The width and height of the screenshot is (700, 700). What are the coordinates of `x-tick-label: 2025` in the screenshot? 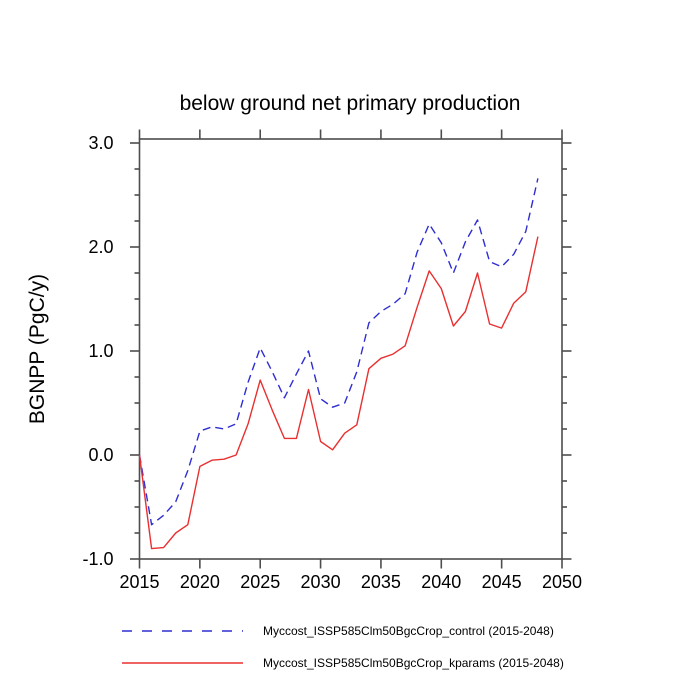 It's located at (260, 582).